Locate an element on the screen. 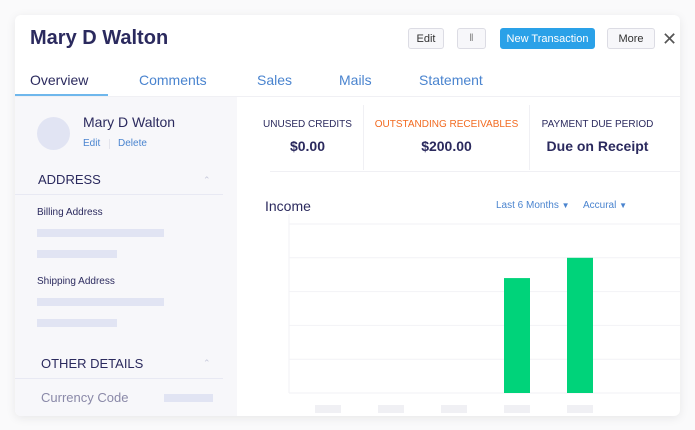 Image resolution: width=695 pixels, height=430 pixels. stat-value: $0.00 is located at coordinates (307, 146).